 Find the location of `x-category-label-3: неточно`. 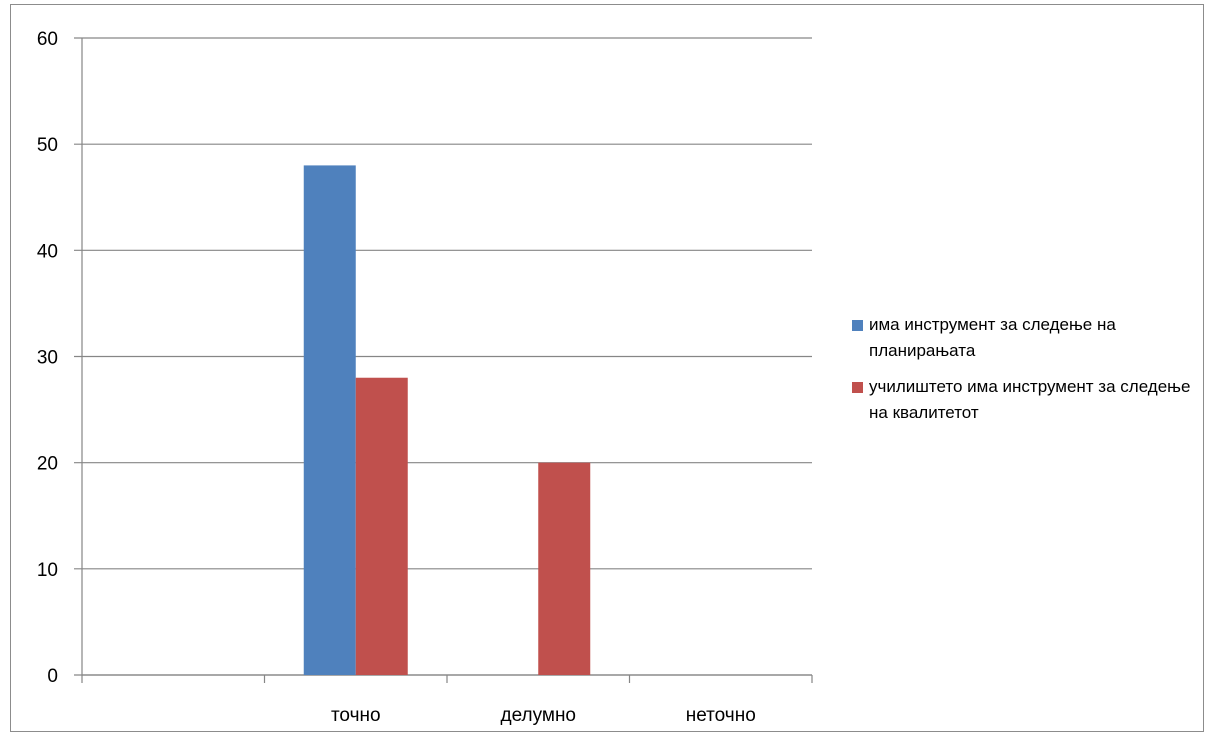

x-category-label-3: неточно is located at coordinates (721, 715).